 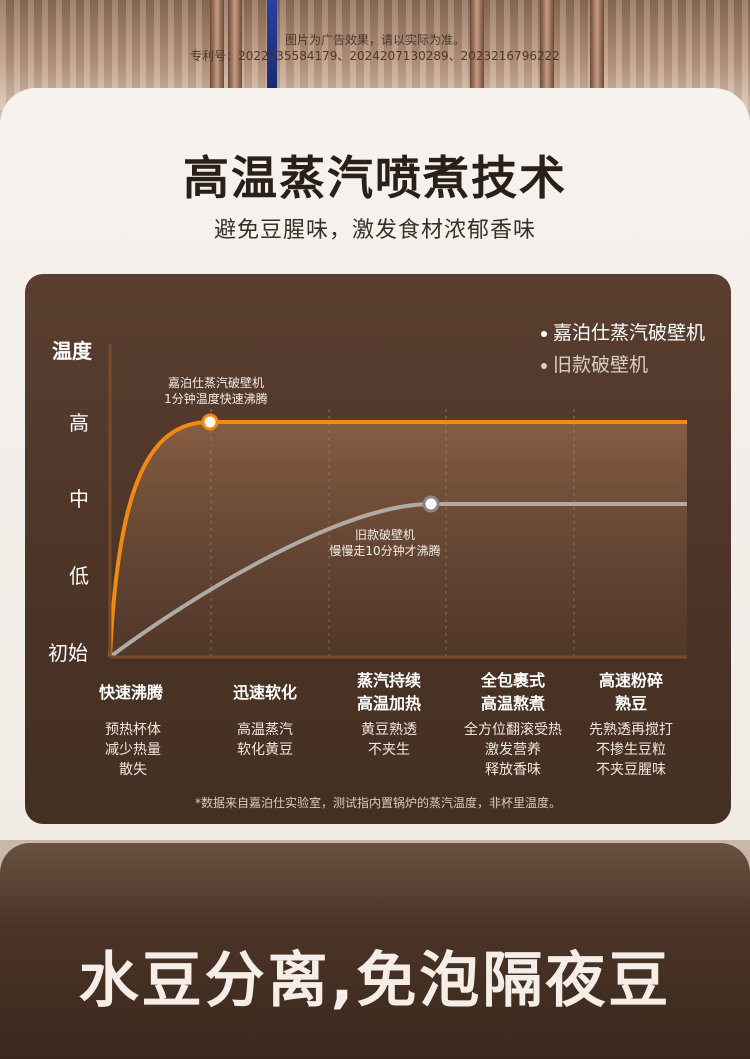 I want to click on stage-title-line: 迅速软化, so click(x=264, y=692).